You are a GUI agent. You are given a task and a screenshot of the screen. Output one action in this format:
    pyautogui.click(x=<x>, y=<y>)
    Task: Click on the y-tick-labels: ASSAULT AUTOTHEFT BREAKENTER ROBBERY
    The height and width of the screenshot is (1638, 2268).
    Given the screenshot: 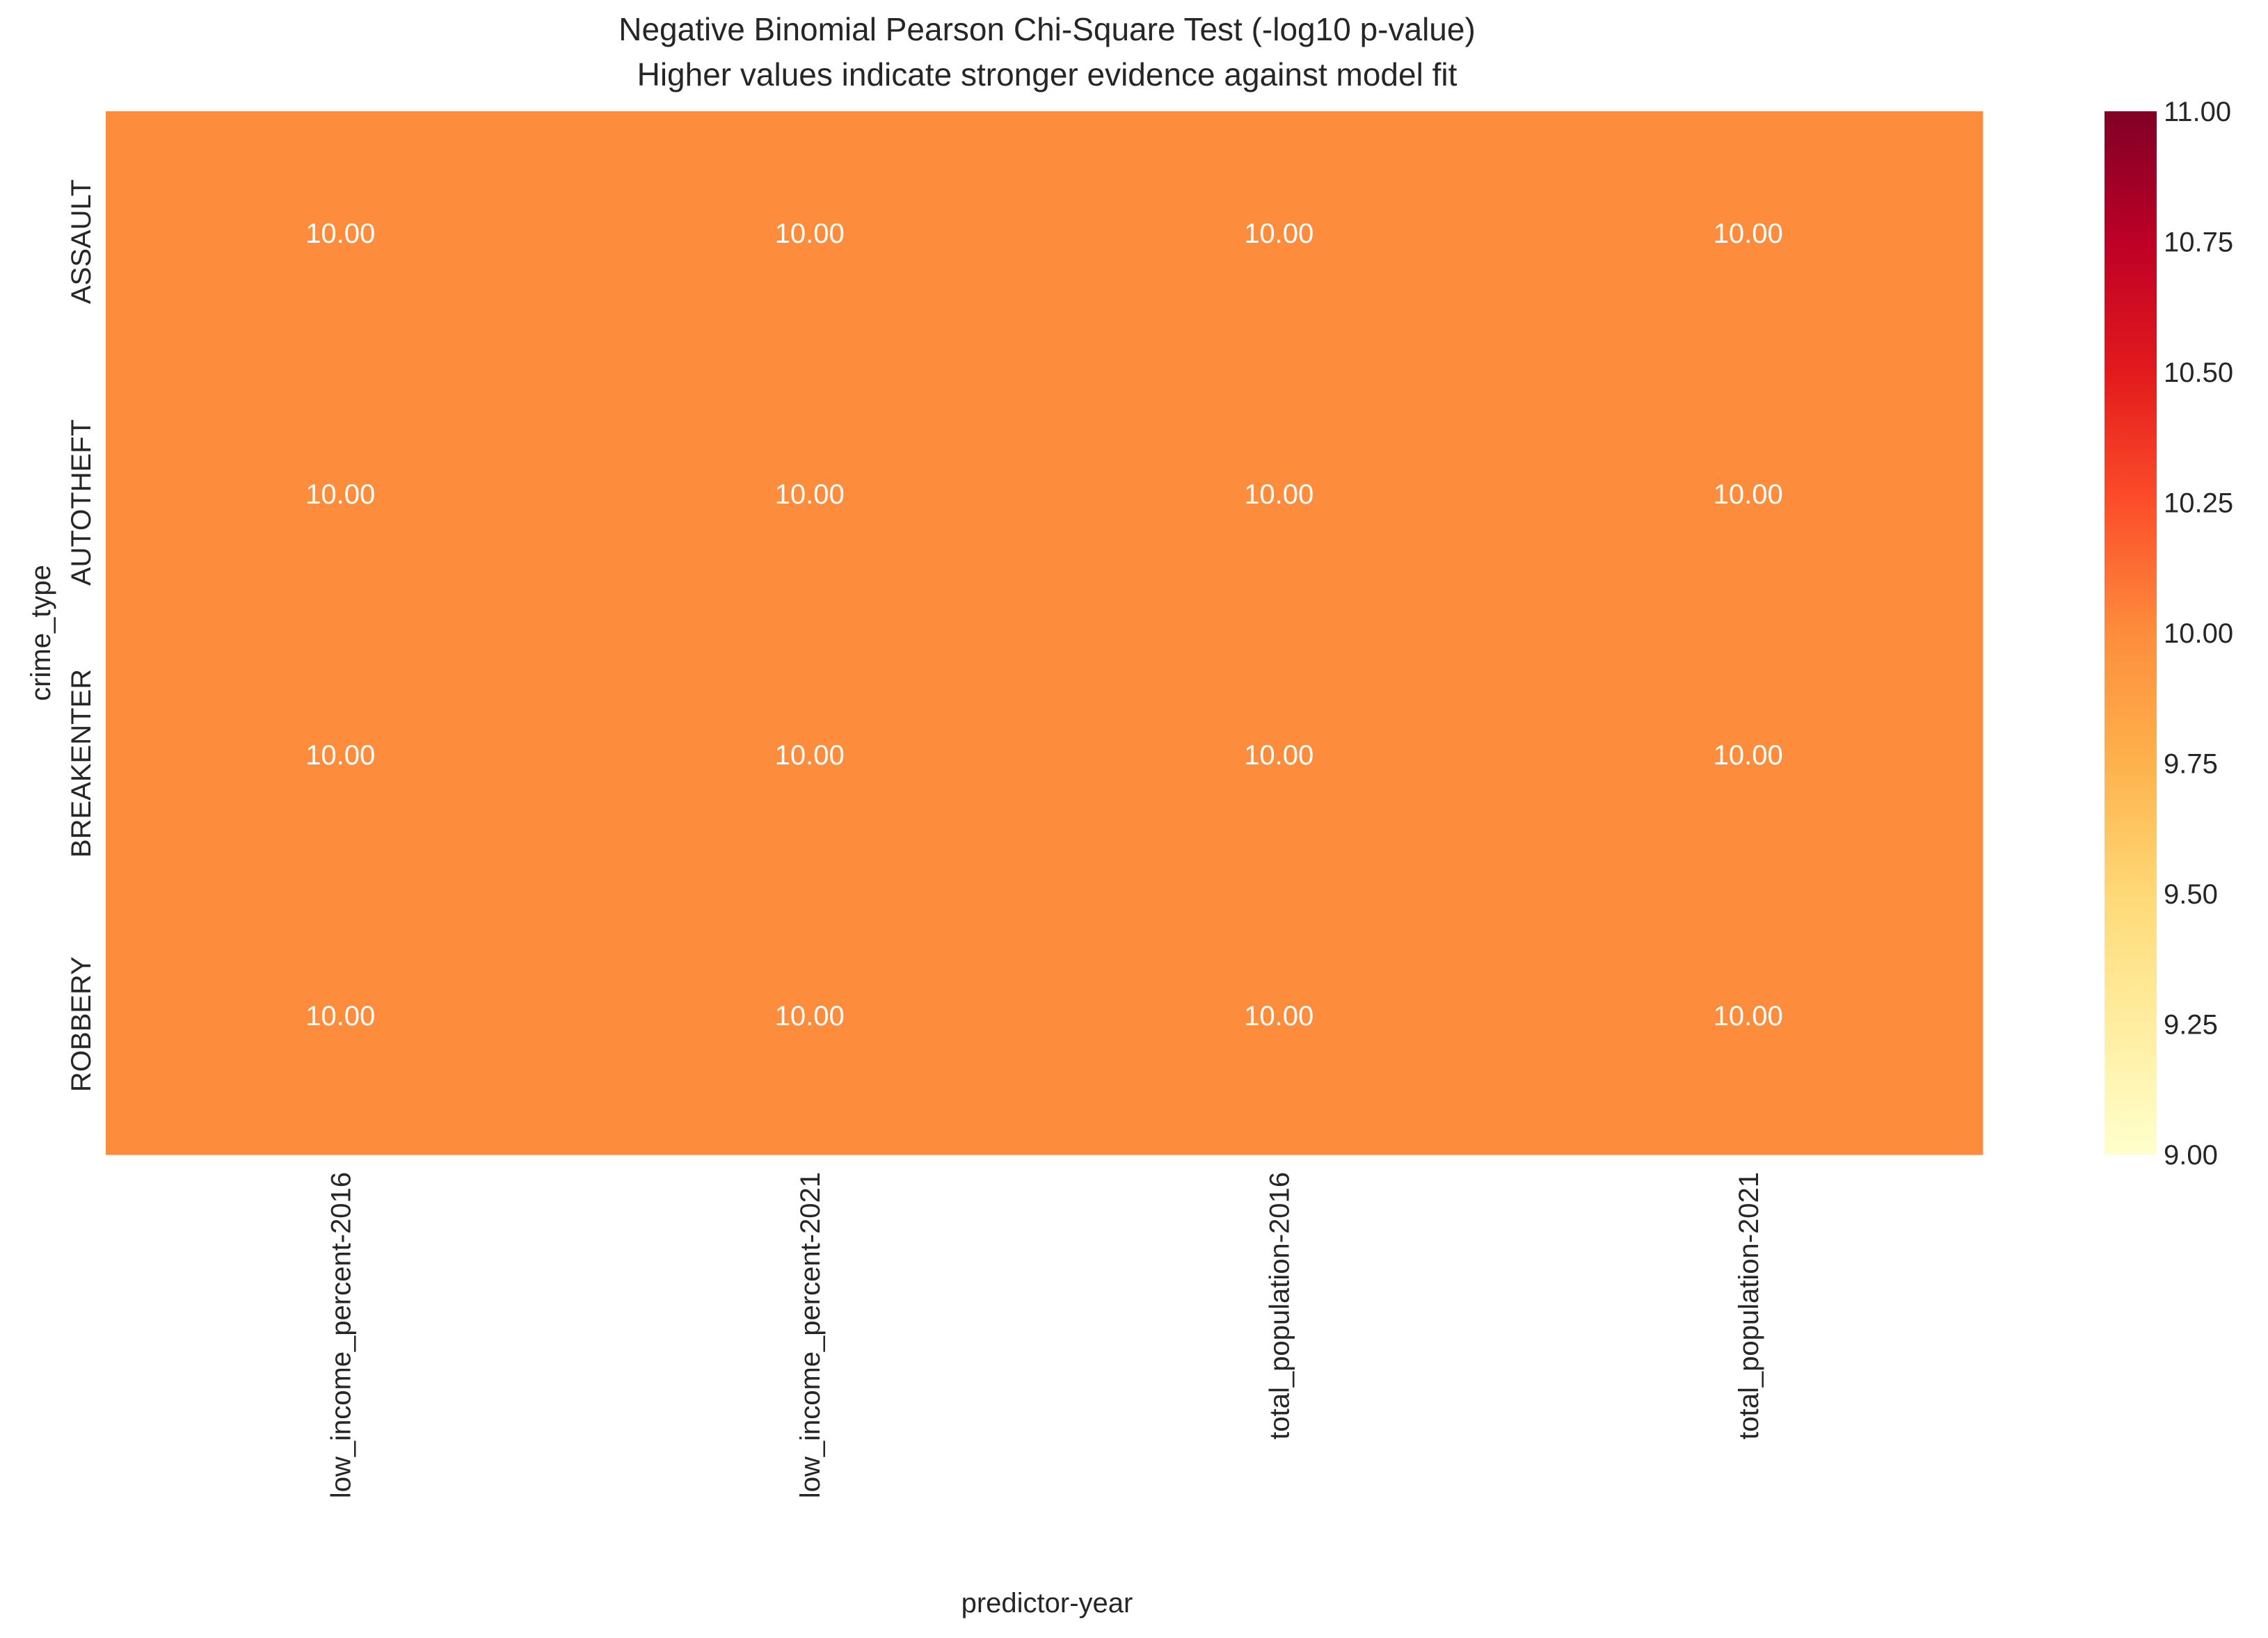 What is the action you would take?
    pyautogui.click(x=81, y=635)
    